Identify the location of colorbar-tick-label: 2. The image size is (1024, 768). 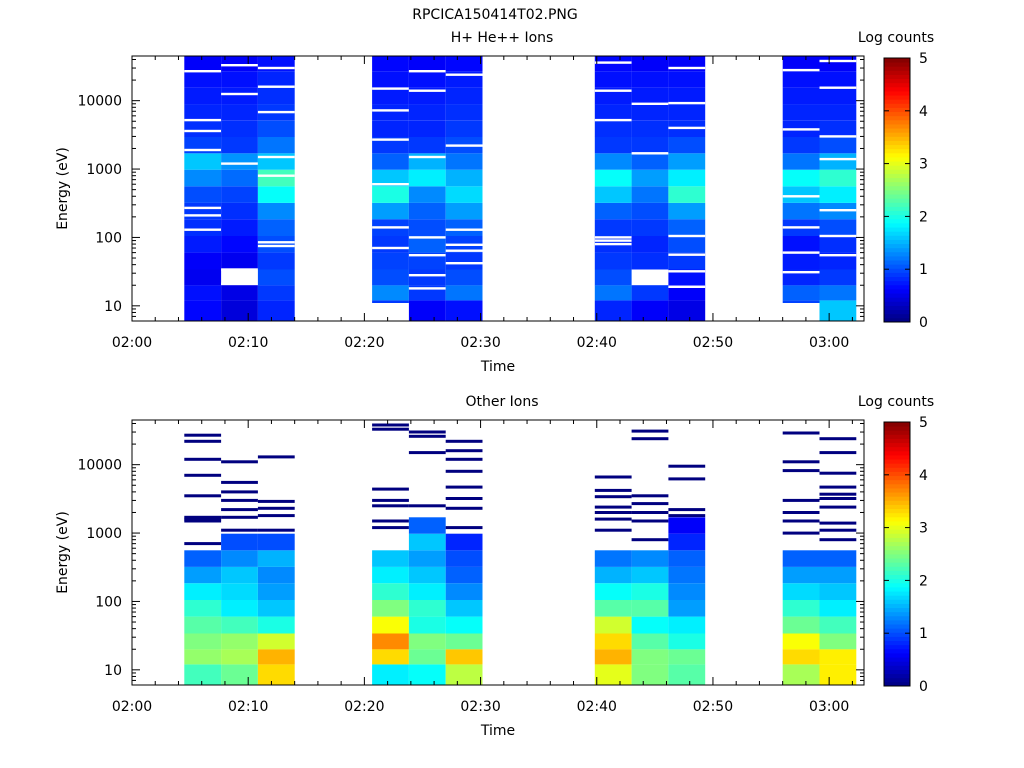
(923, 581).